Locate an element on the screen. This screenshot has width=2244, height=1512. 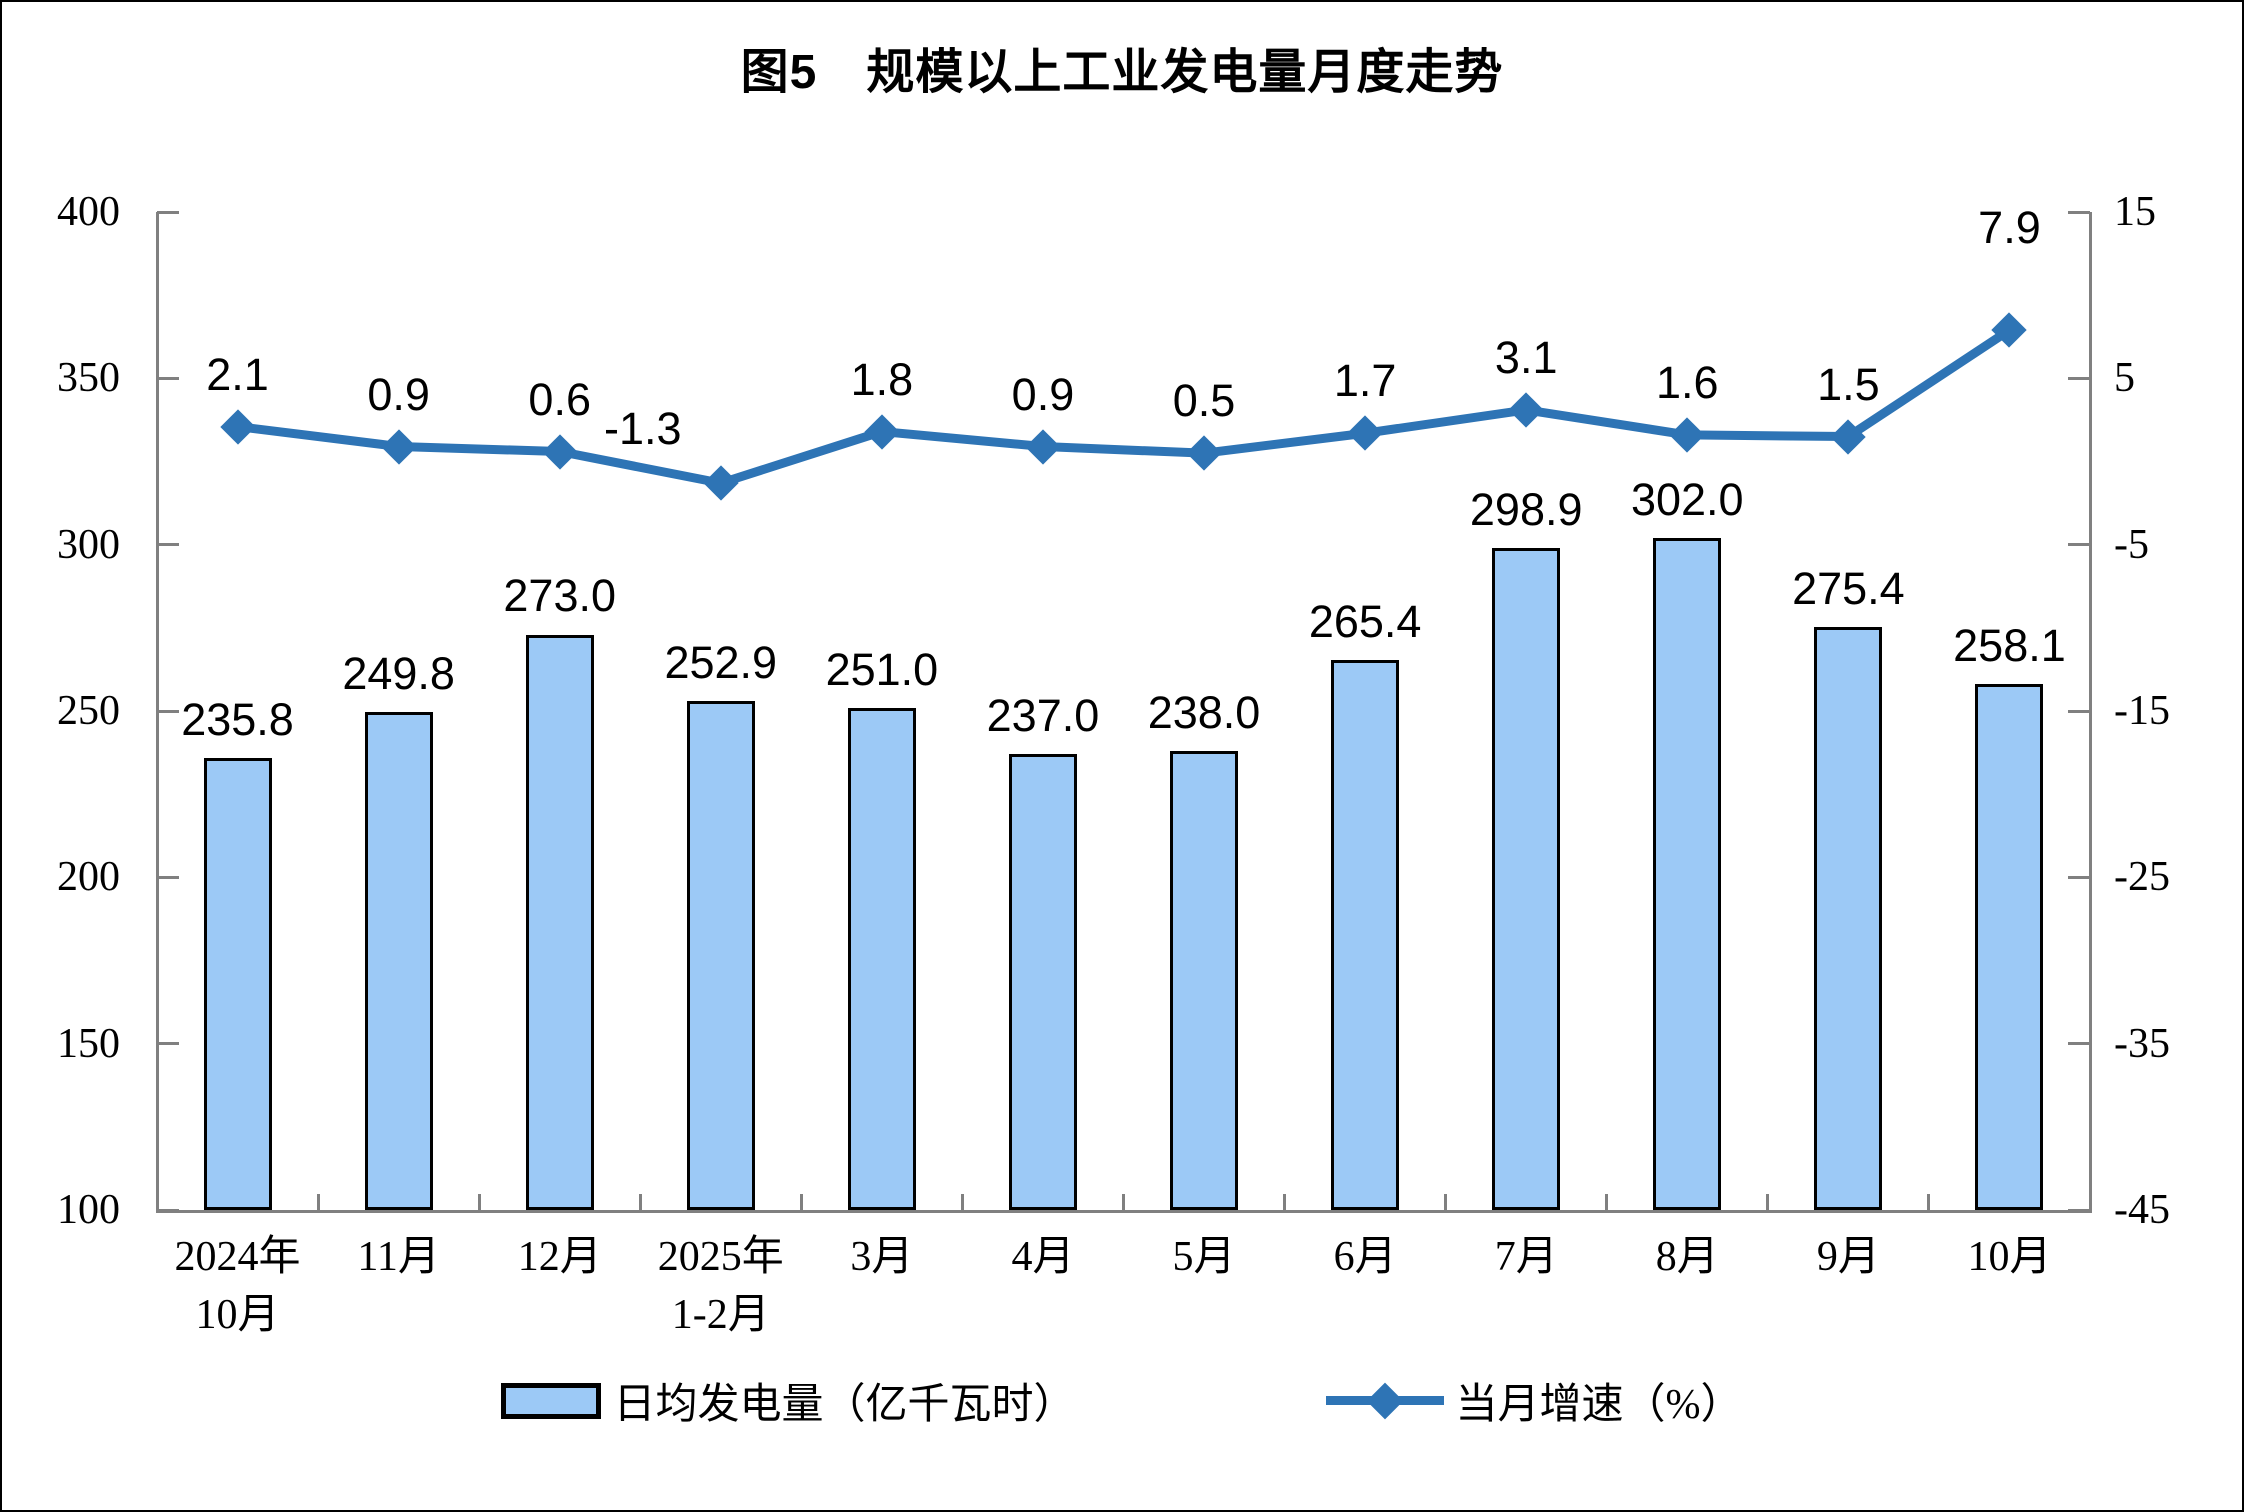
bar-value-label: 235.8 is located at coordinates (237, 720).